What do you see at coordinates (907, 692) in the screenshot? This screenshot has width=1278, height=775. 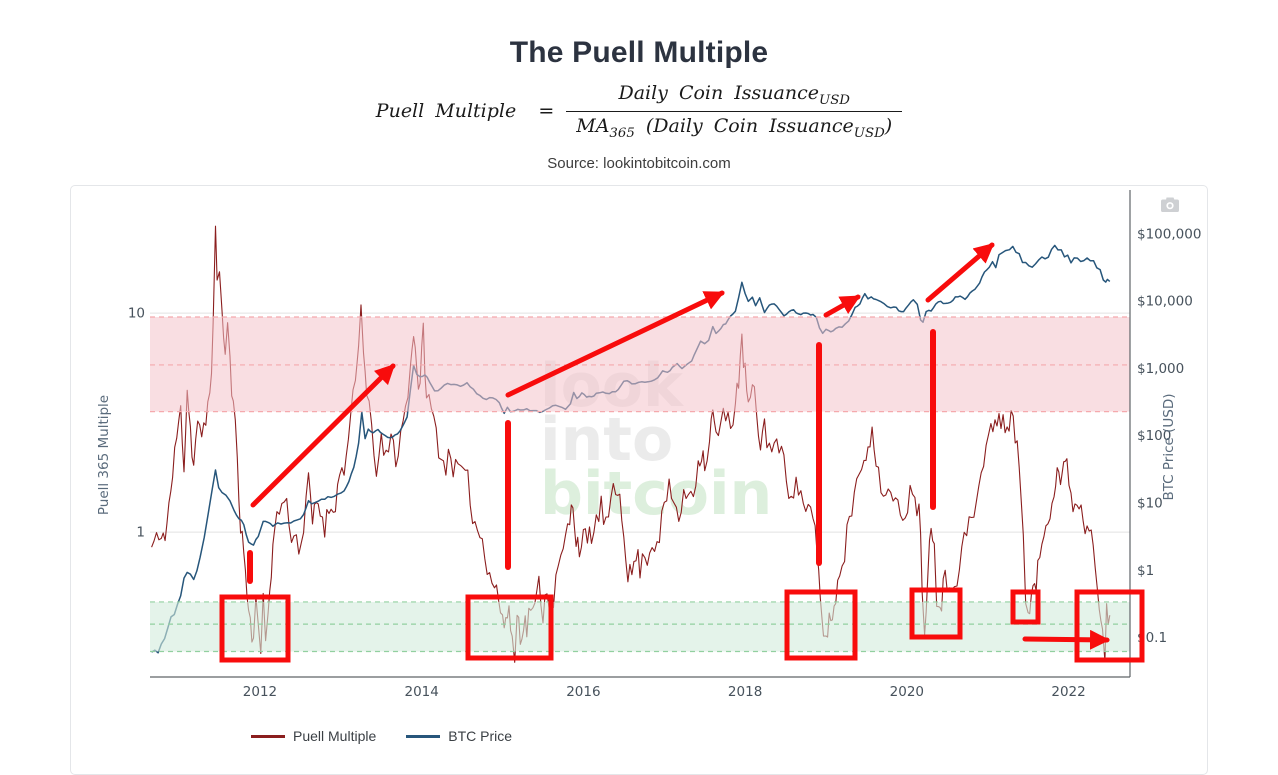 I see `x-tick-2020: 2020` at bounding box center [907, 692].